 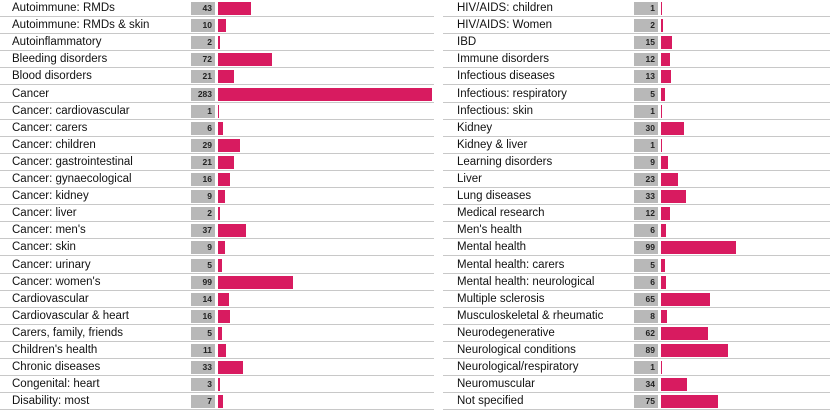 What do you see at coordinates (636, 282) in the screenshot?
I see `chart-row: Mental health: neurological 6` at bounding box center [636, 282].